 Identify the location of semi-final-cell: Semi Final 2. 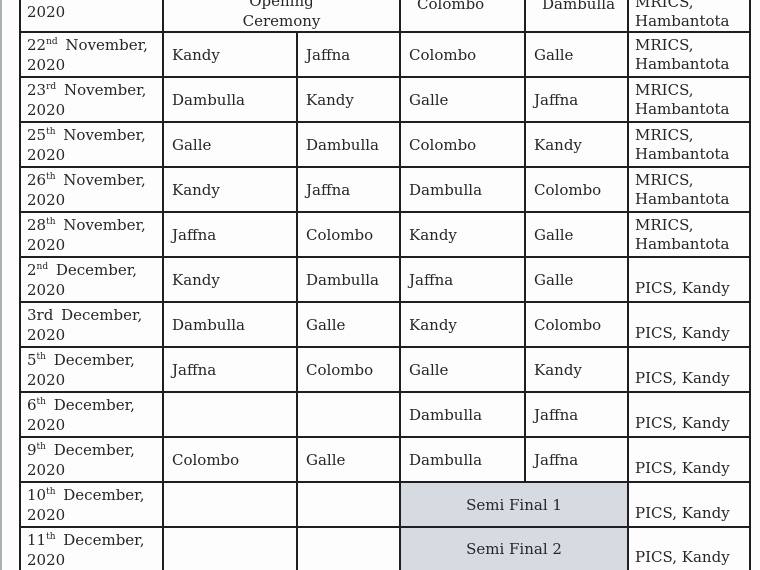
(514, 548).